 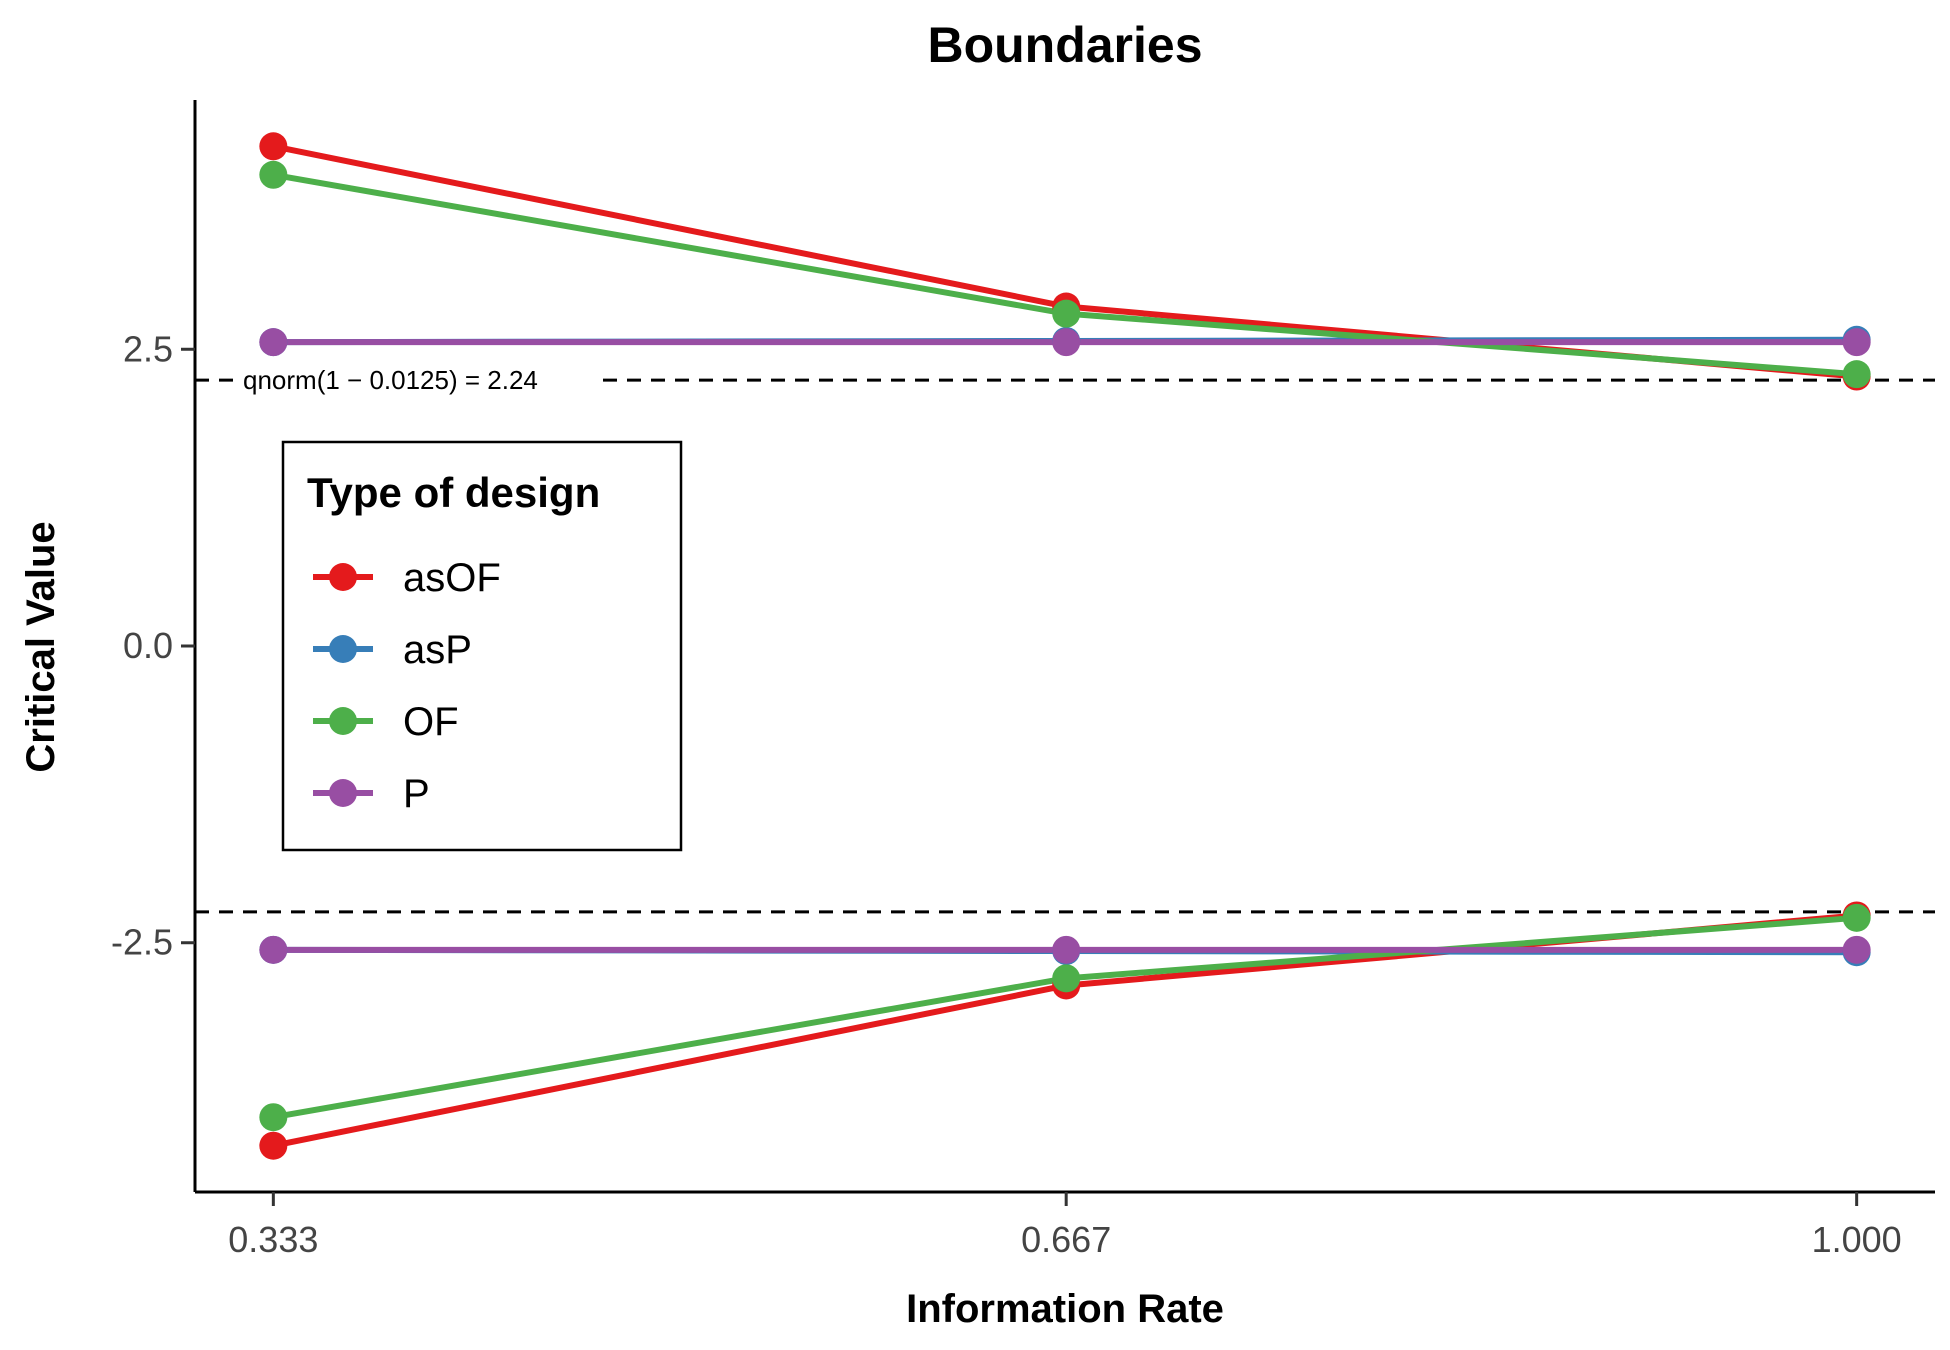 I want to click on legend-label: P, so click(x=416, y=794).